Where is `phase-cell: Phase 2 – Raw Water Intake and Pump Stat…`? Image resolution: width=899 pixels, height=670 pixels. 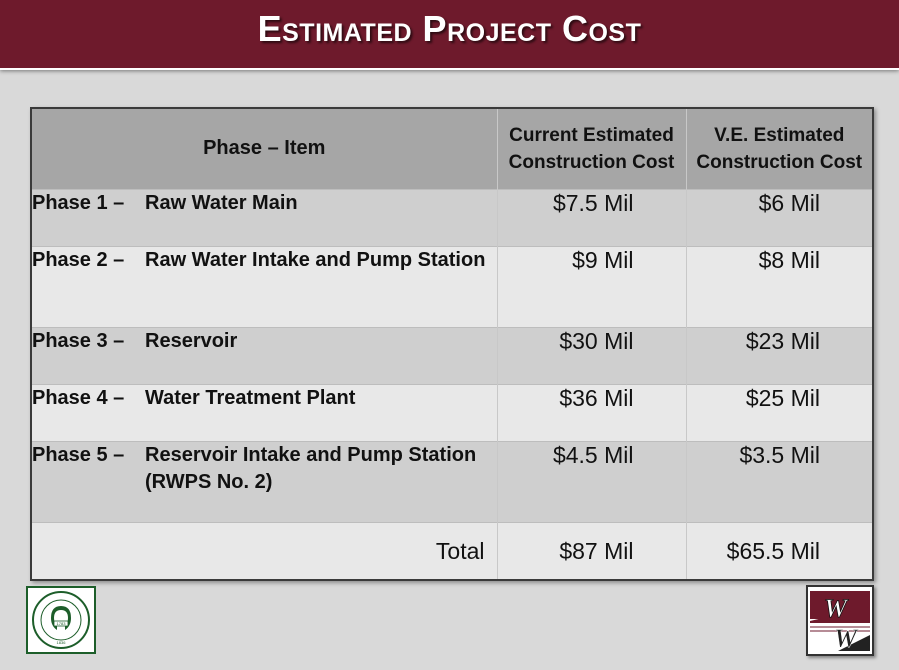
phase-cell: Phase 2 – Raw Water Intake and Pump Stat… is located at coordinates (265, 287).